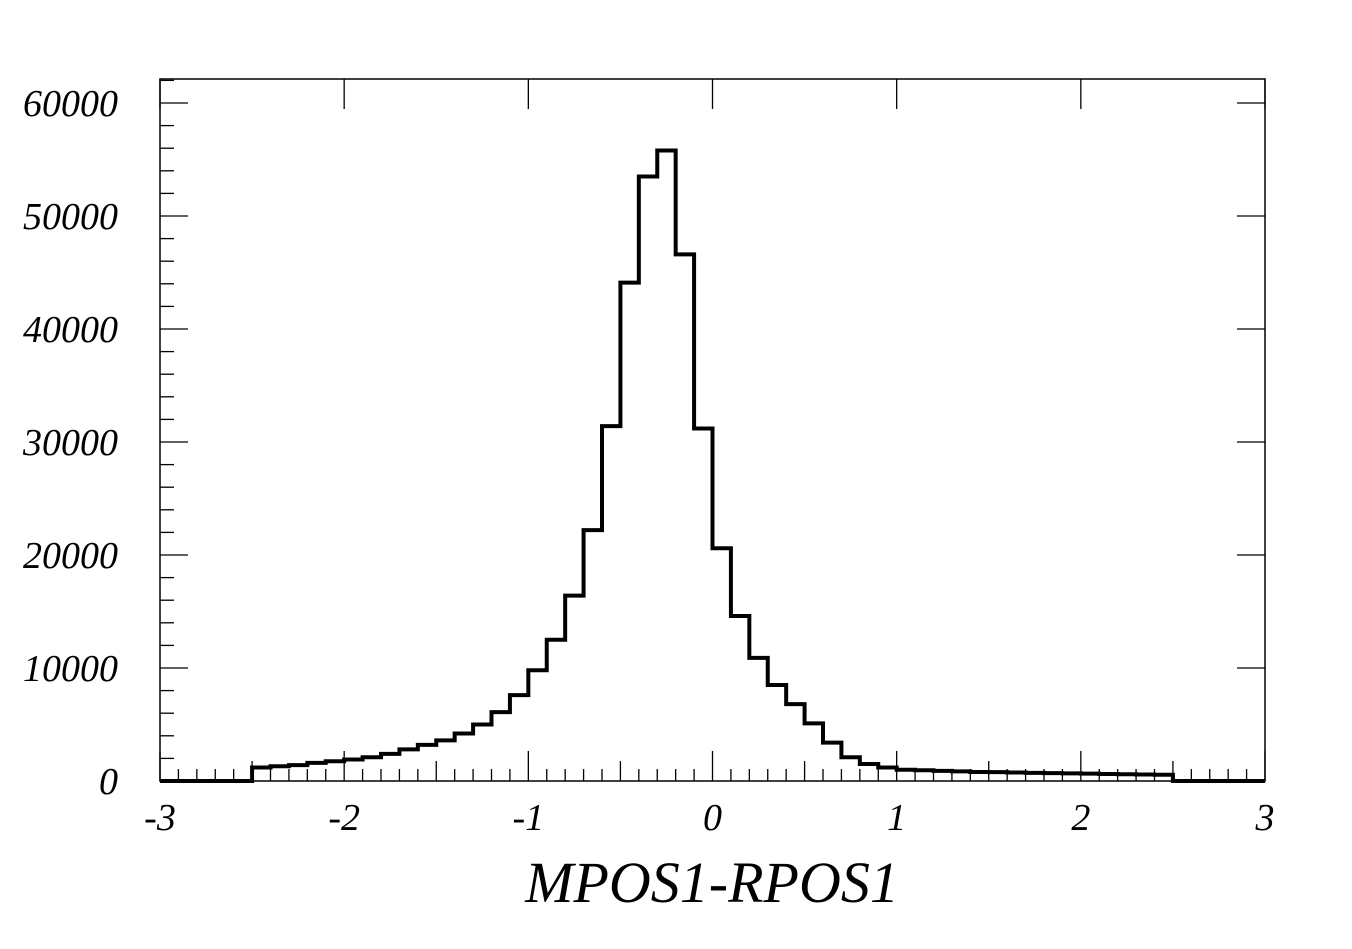 This screenshot has height=949, width=1352. What do you see at coordinates (711, 882) in the screenshot?
I see `x-axis-title: MPOS1-RPOS1` at bounding box center [711, 882].